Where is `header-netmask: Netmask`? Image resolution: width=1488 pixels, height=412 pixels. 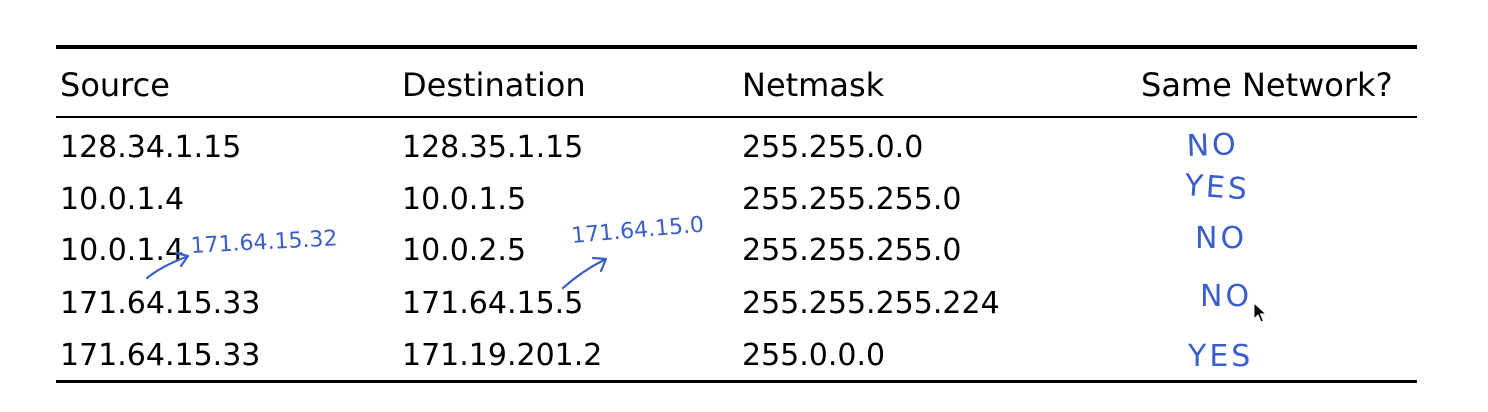
header-netmask: Netmask is located at coordinates (813, 85).